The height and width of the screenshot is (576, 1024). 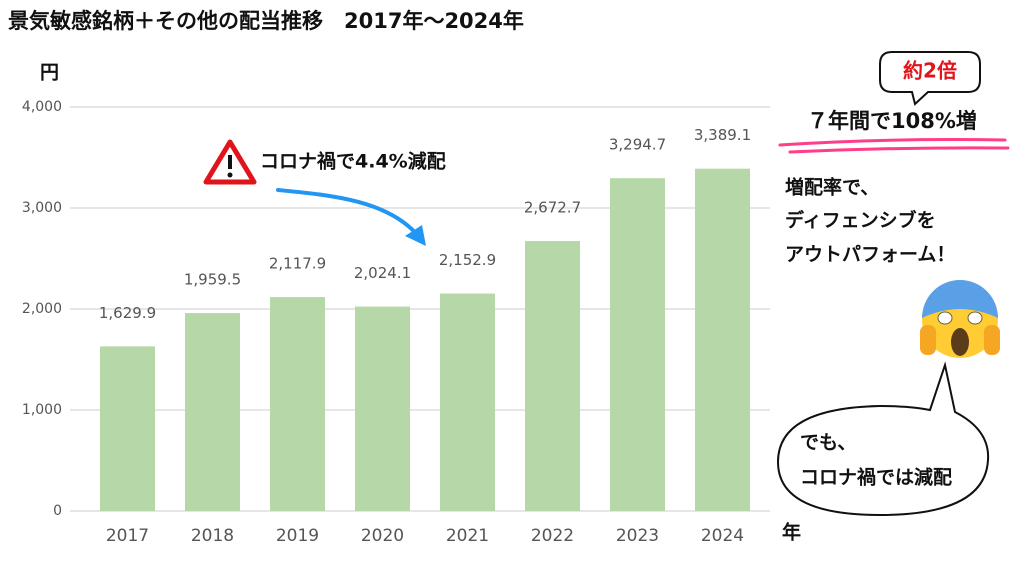 What do you see at coordinates (870, 255) in the screenshot?
I see `annotation-text: アウトパフォーム！` at bounding box center [870, 255].